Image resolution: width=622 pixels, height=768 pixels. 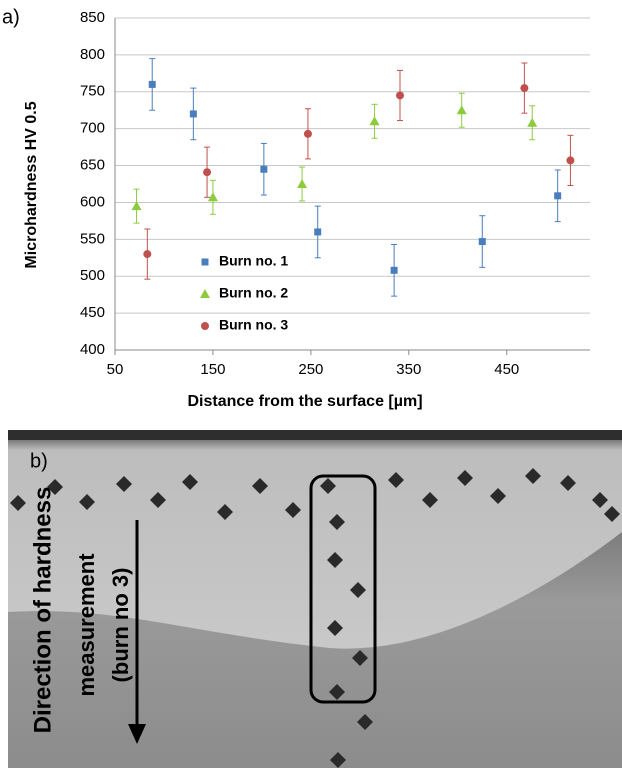 What do you see at coordinates (304, 401) in the screenshot?
I see `x-axis-title: Distance from the surface [µm]` at bounding box center [304, 401].